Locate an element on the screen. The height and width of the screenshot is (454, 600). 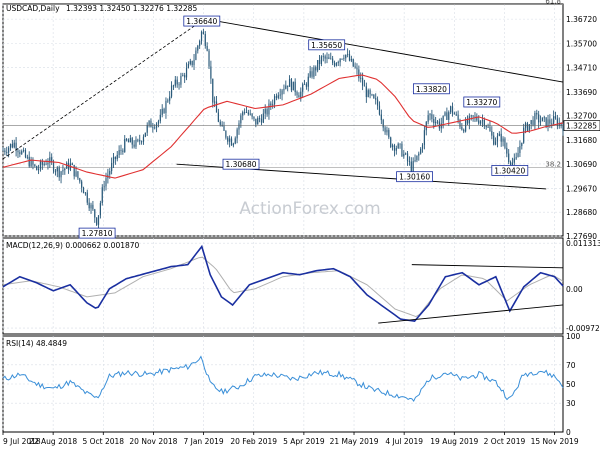
price-annotation-label: 1.33820 is located at coordinates (431, 89).